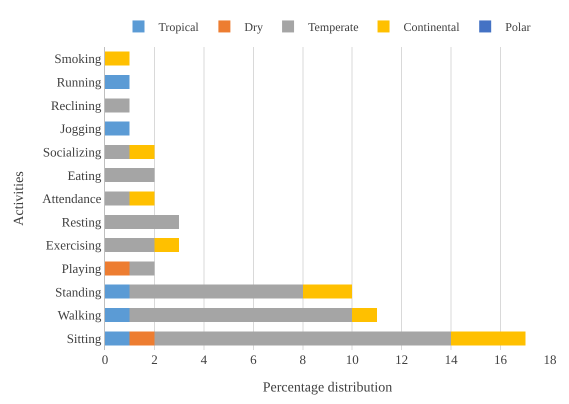 The image size is (569, 404). Describe the element at coordinates (352, 359) in the screenshot. I see `x-tick-label: 10` at that location.